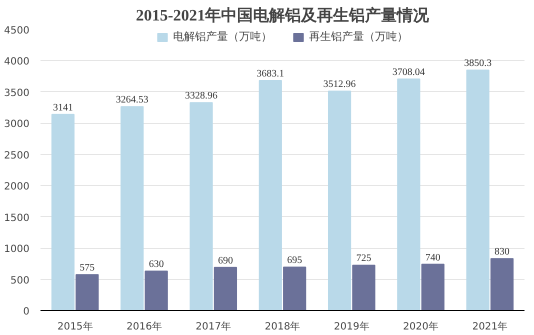  Describe the element at coordinates (75, 326) in the screenshot. I see `x-tick-label: 2015年` at that location.